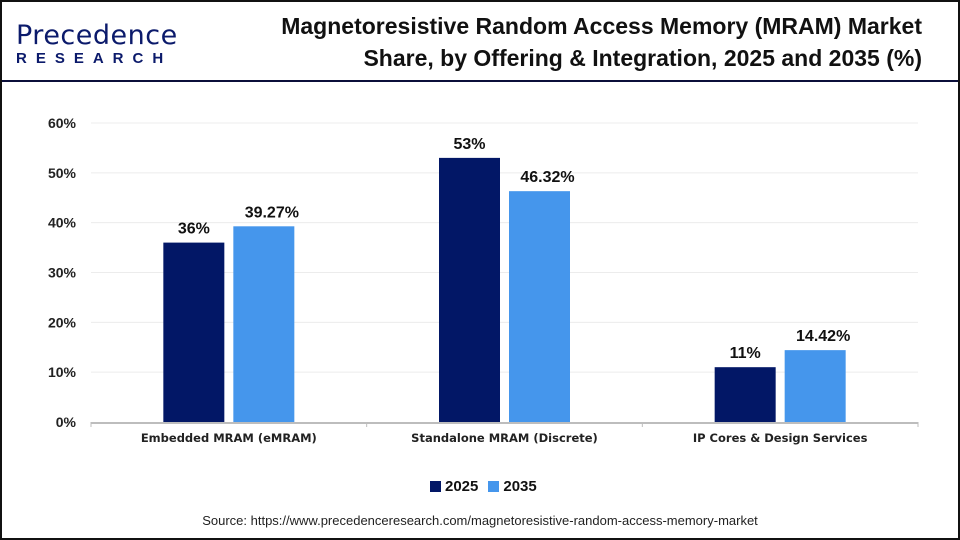 The image size is (960, 540). I want to click on logo-sub: RESEARCH, so click(94, 58).